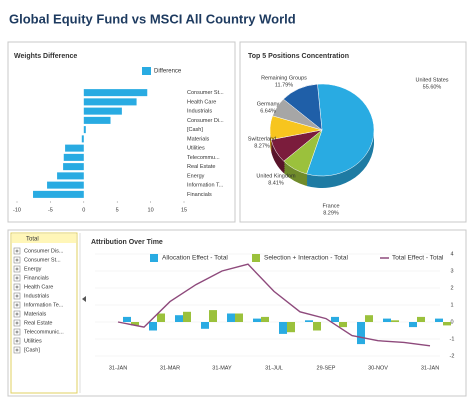 This screenshot has width=474, height=405. I want to click on tree-header: Total, so click(32, 240).